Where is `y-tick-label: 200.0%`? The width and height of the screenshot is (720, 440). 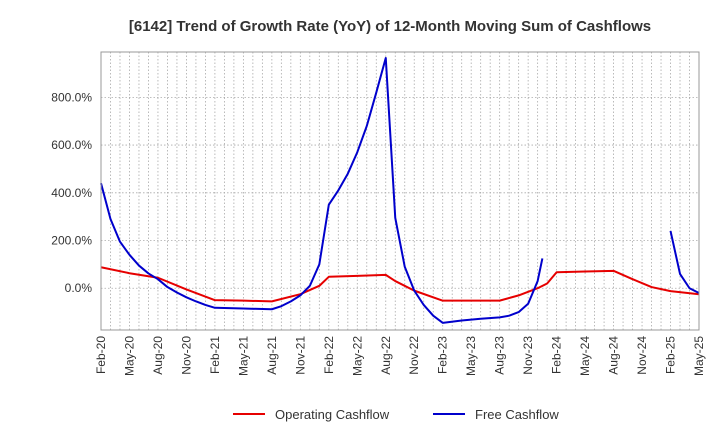
y-tick-label: 200.0% is located at coordinates (71, 241).